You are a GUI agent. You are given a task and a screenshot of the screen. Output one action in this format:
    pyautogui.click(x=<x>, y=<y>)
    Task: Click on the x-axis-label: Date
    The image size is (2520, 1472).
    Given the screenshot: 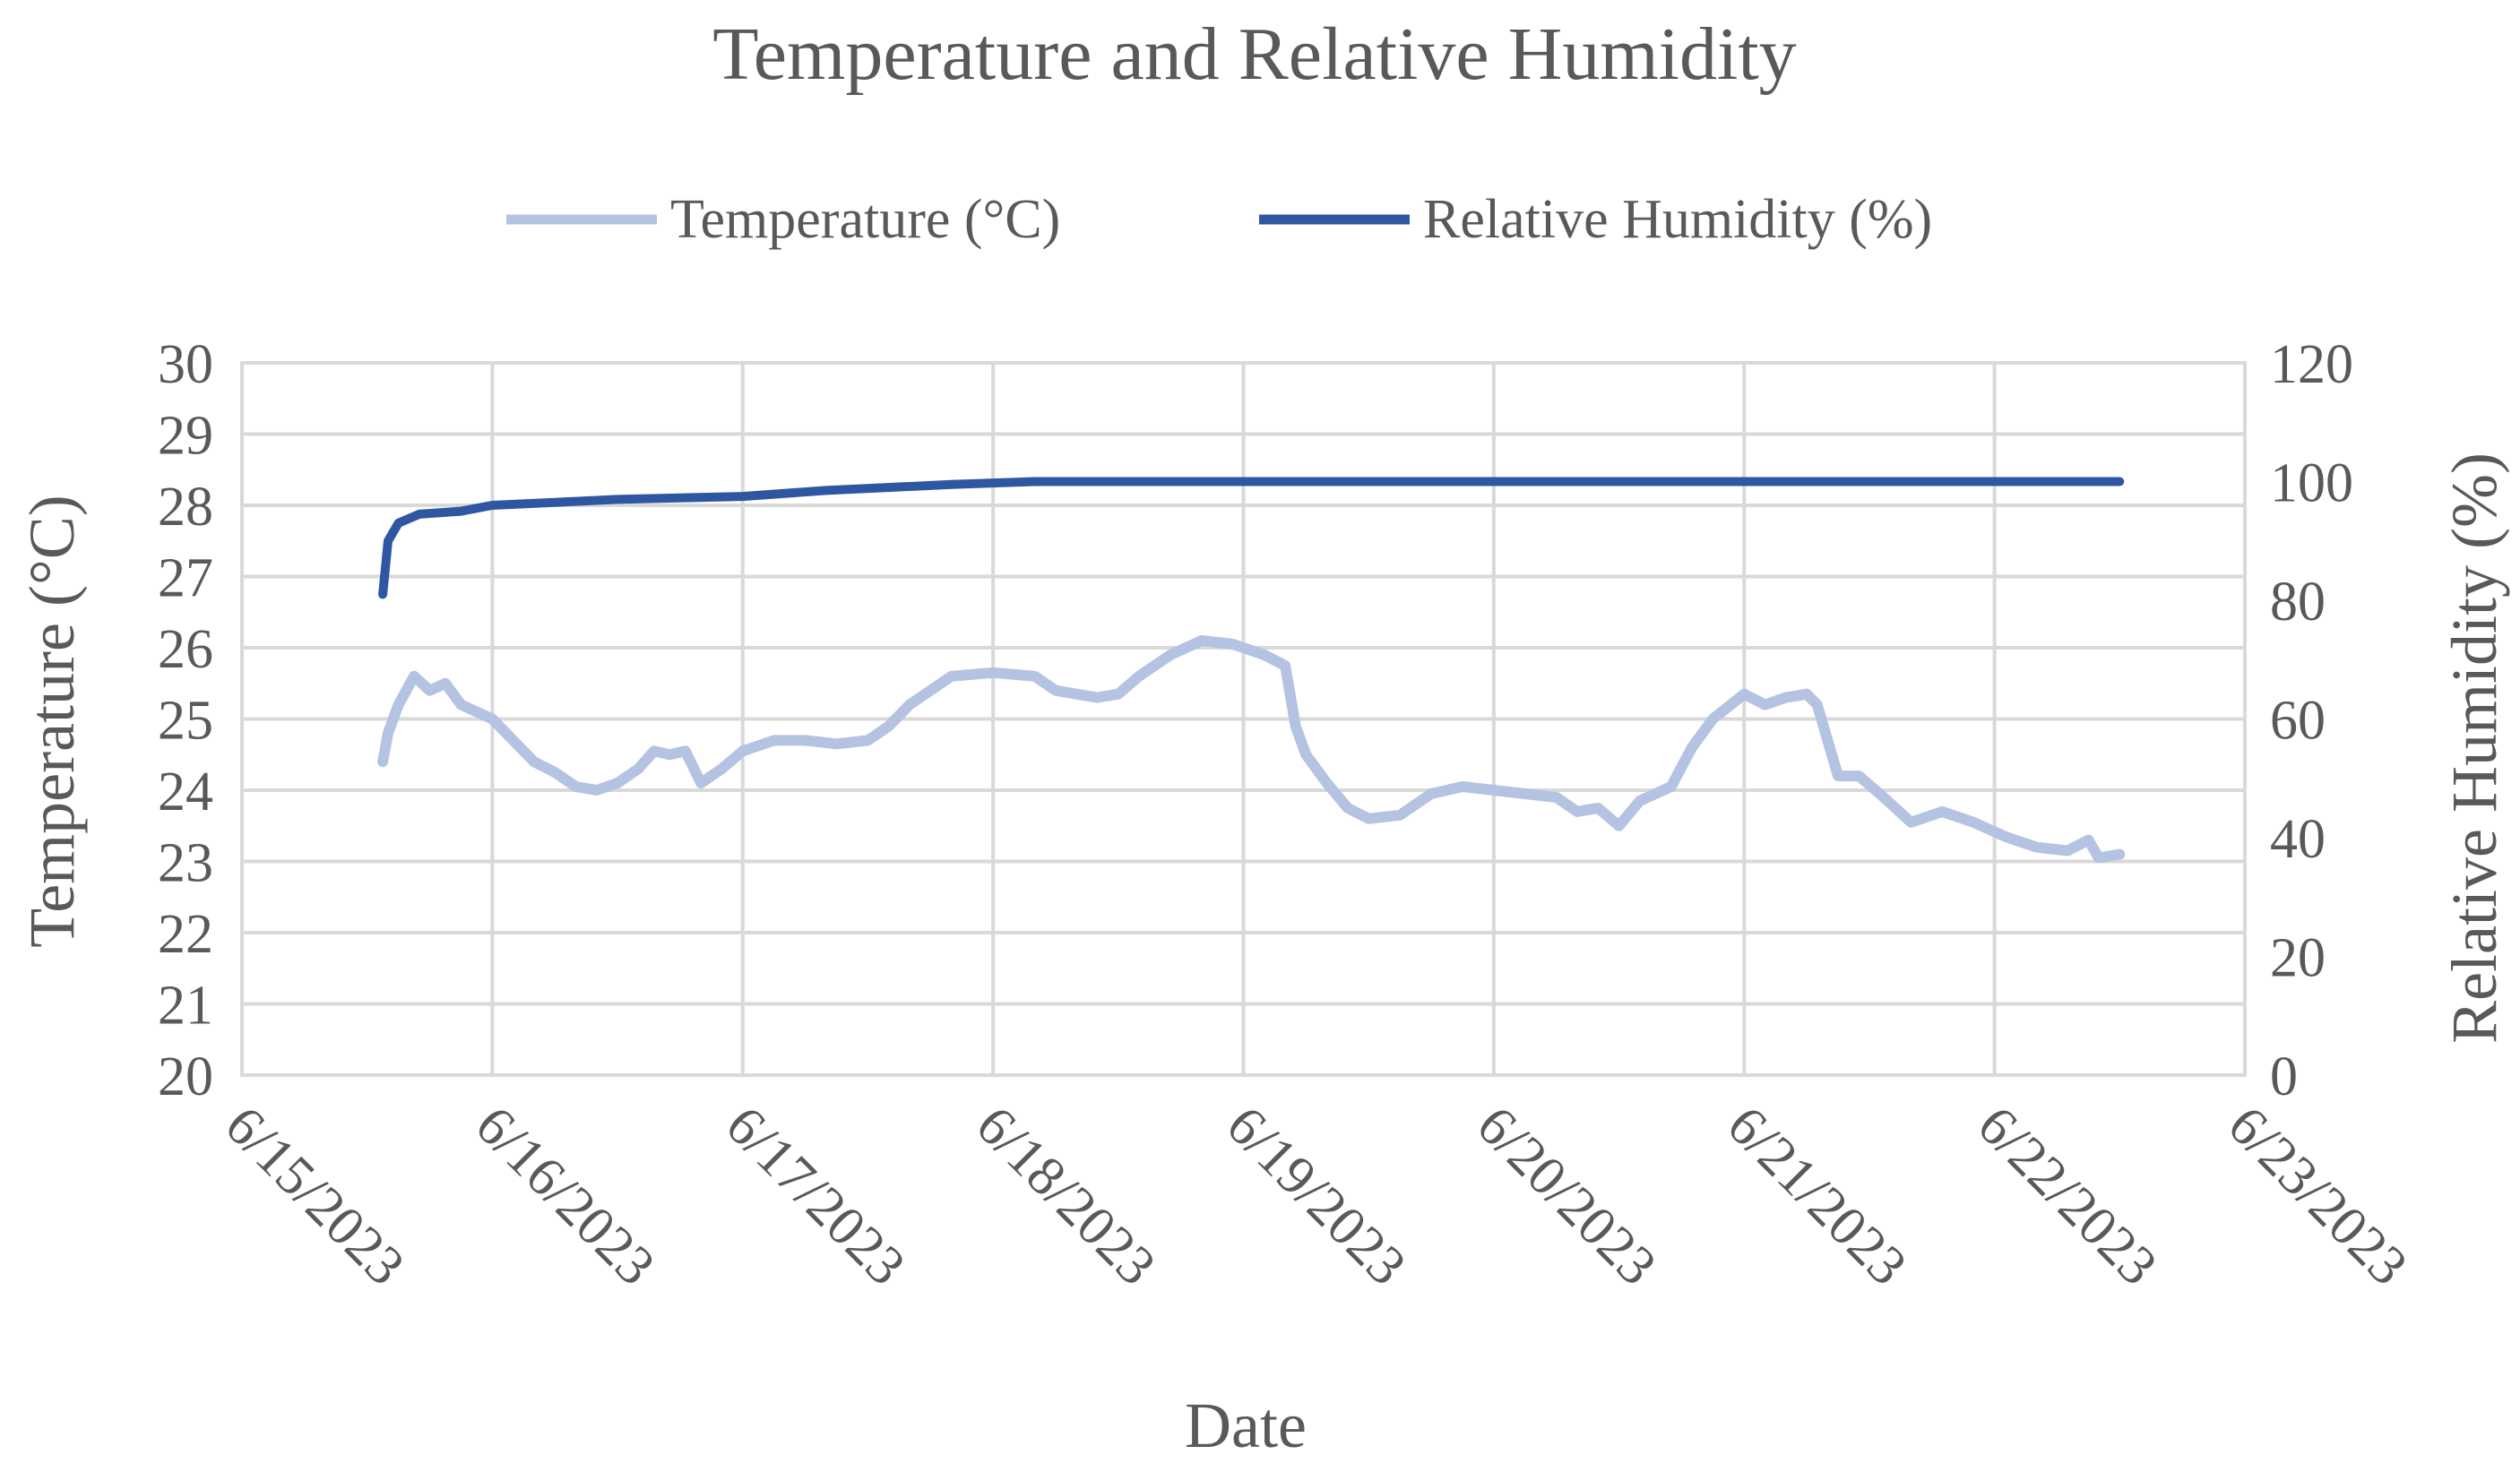 What is the action you would take?
    pyautogui.click(x=1246, y=1425)
    